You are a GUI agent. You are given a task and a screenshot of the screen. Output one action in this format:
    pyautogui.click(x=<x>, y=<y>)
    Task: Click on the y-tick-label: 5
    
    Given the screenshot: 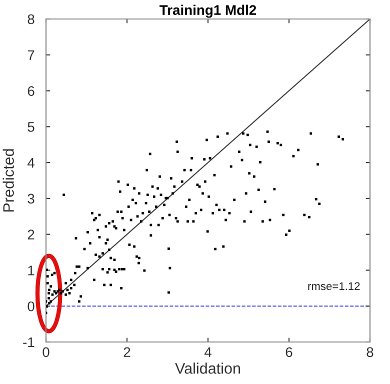 What is the action you would take?
    pyautogui.click(x=31, y=127)
    